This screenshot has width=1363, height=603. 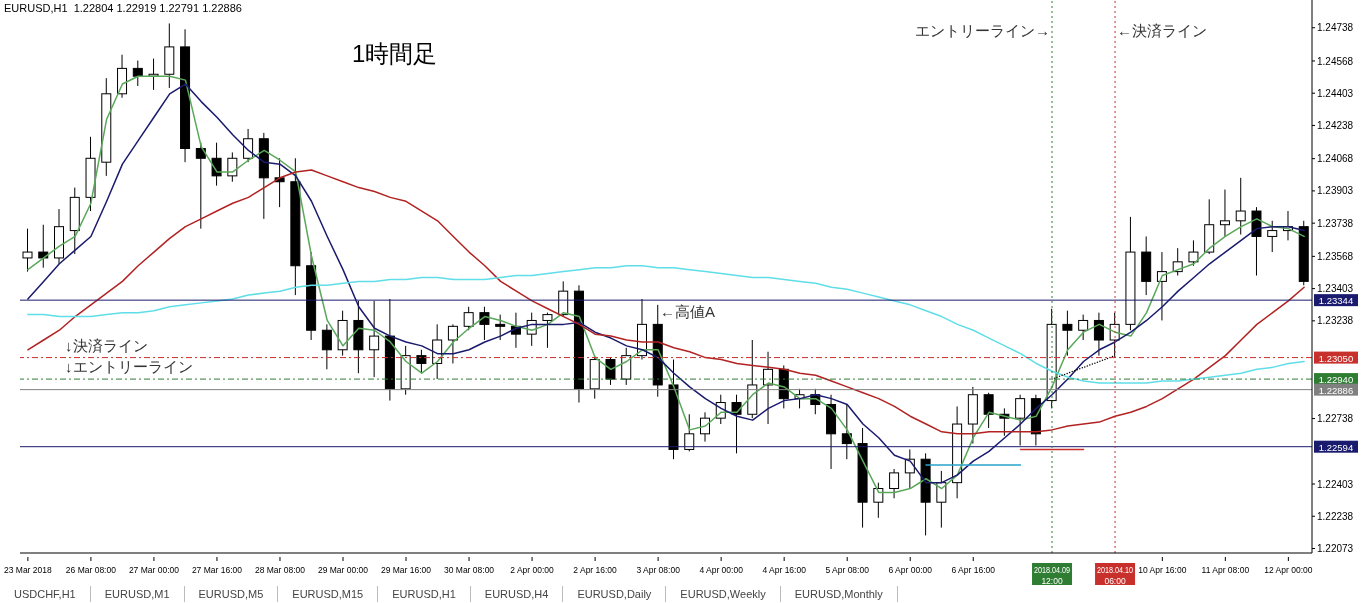 What do you see at coordinates (328, 594) in the screenshot?
I see `tab: EURUSD,M15` at bounding box center [328, 594].